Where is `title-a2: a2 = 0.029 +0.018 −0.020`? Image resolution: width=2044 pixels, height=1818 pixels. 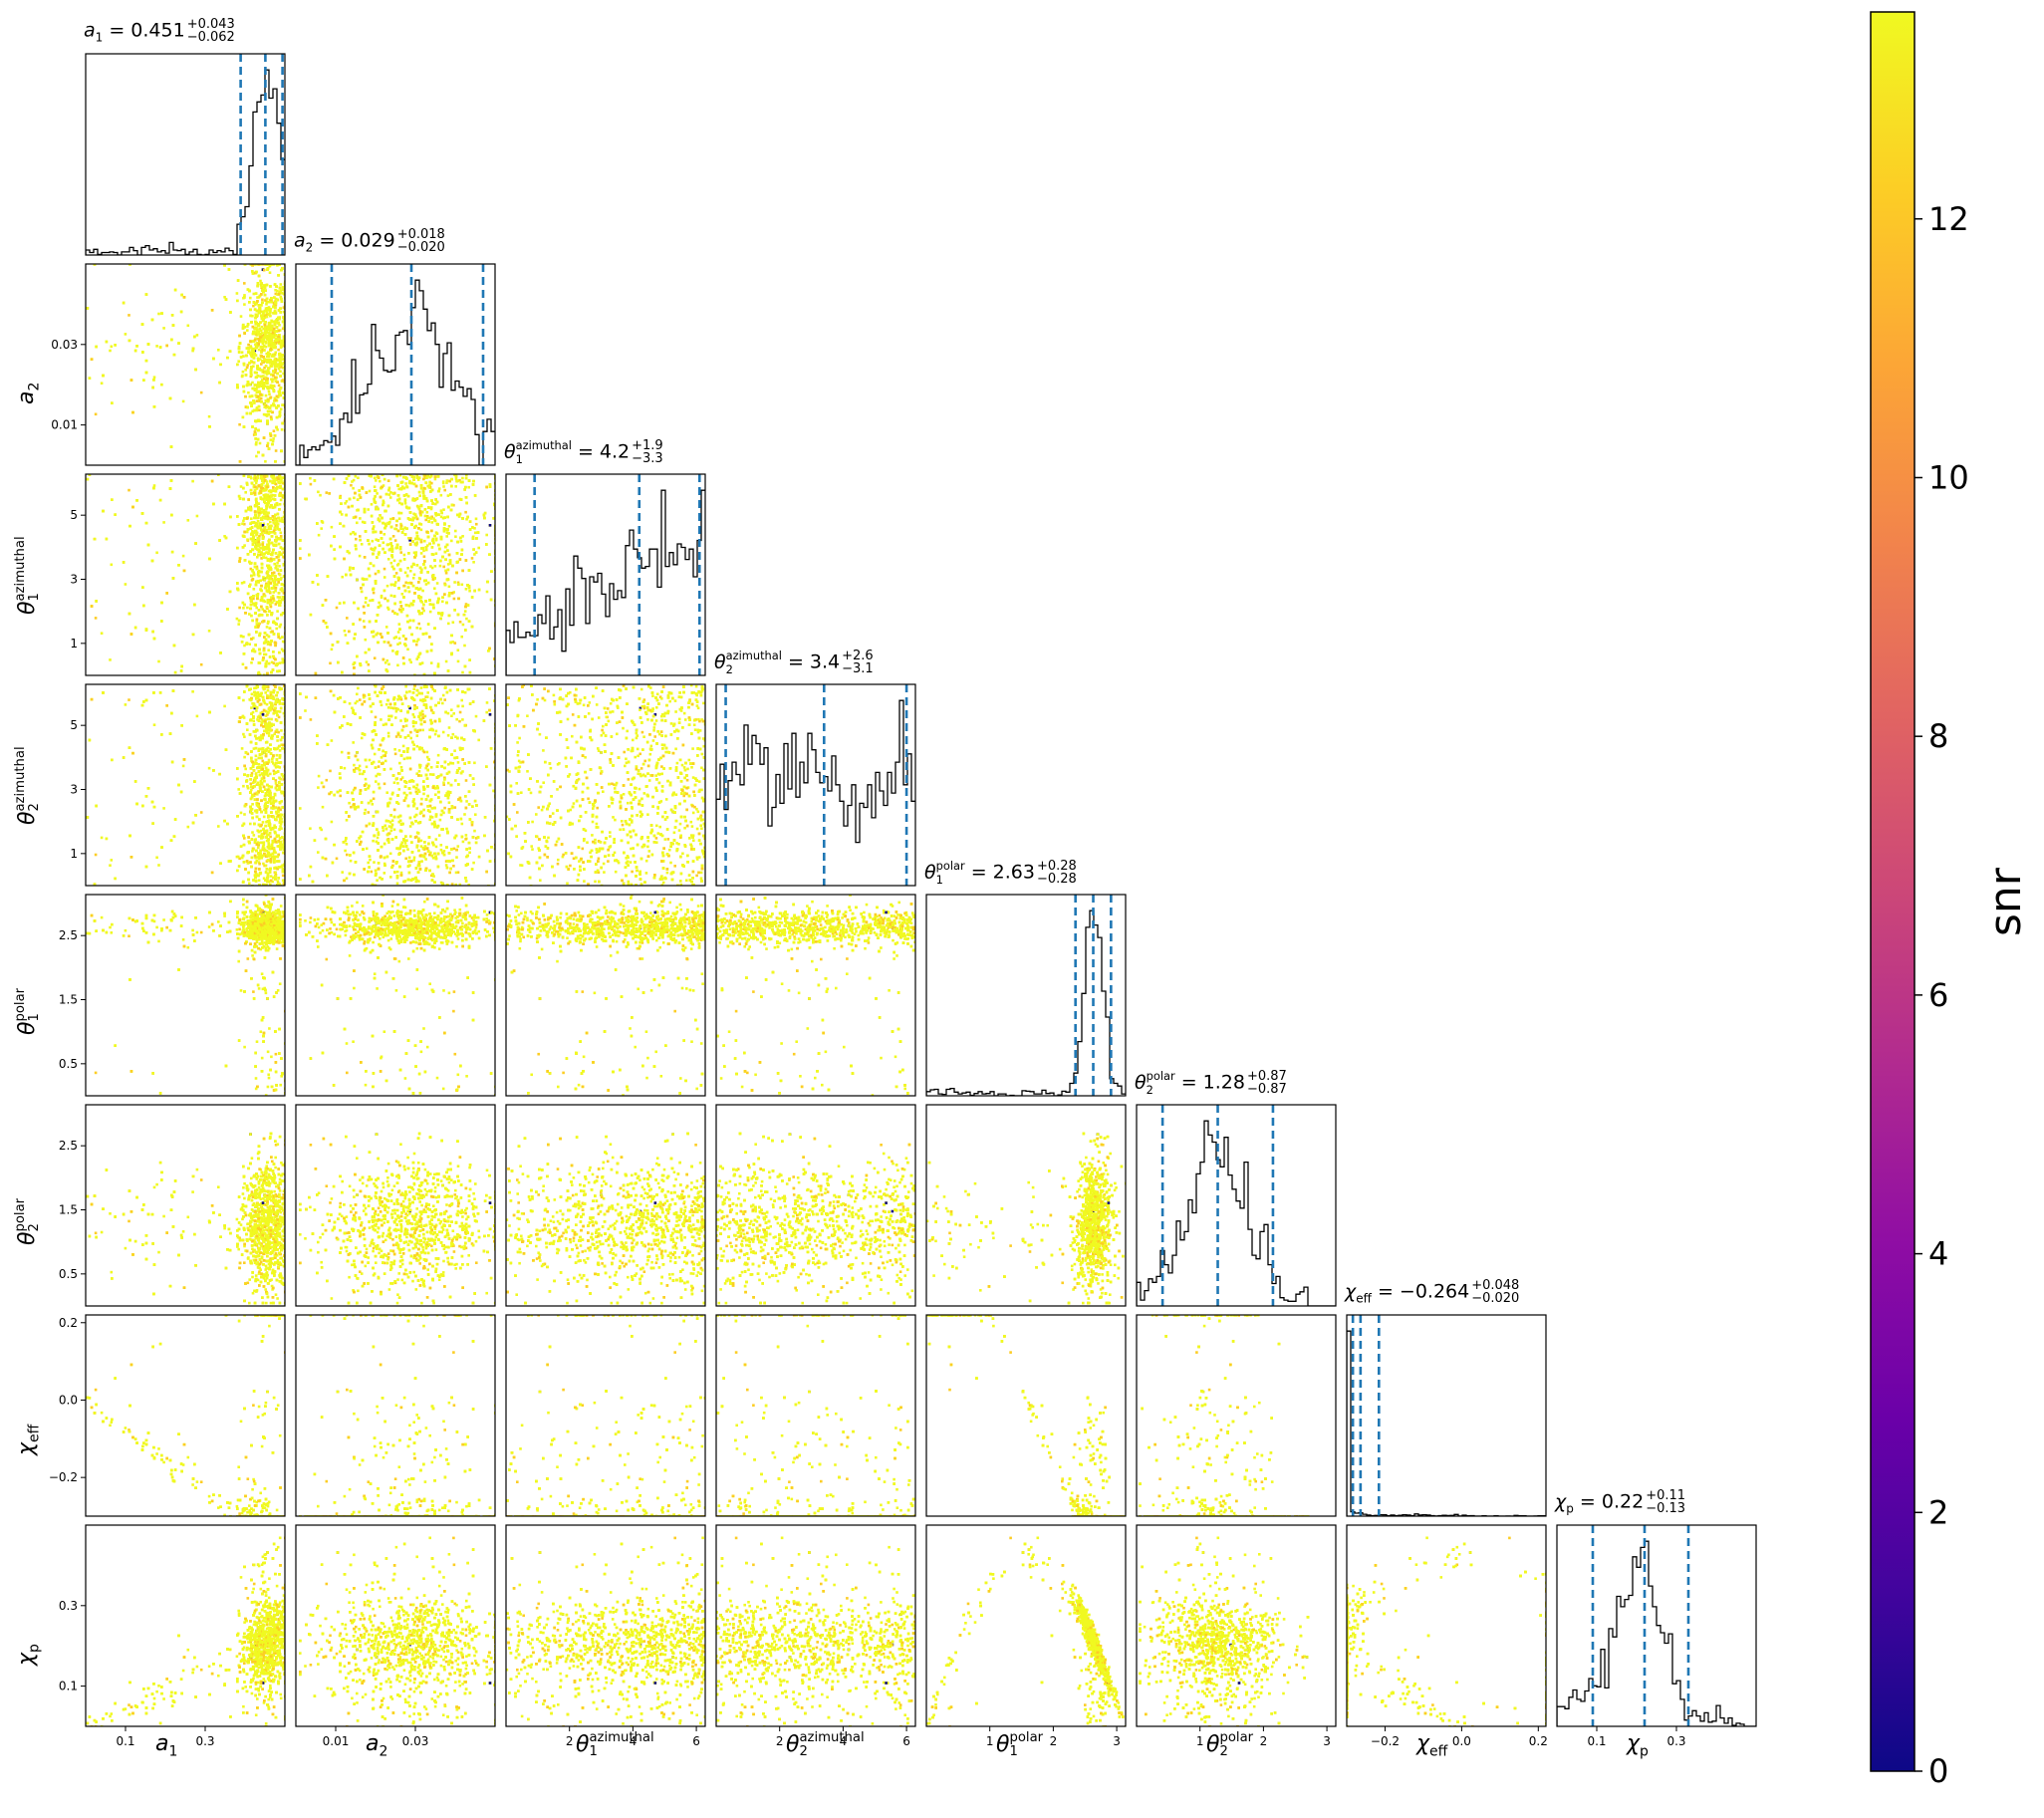
title-a2: a2 = 0.029 +0.018 −0.020 is located at coordinates (370, 241).